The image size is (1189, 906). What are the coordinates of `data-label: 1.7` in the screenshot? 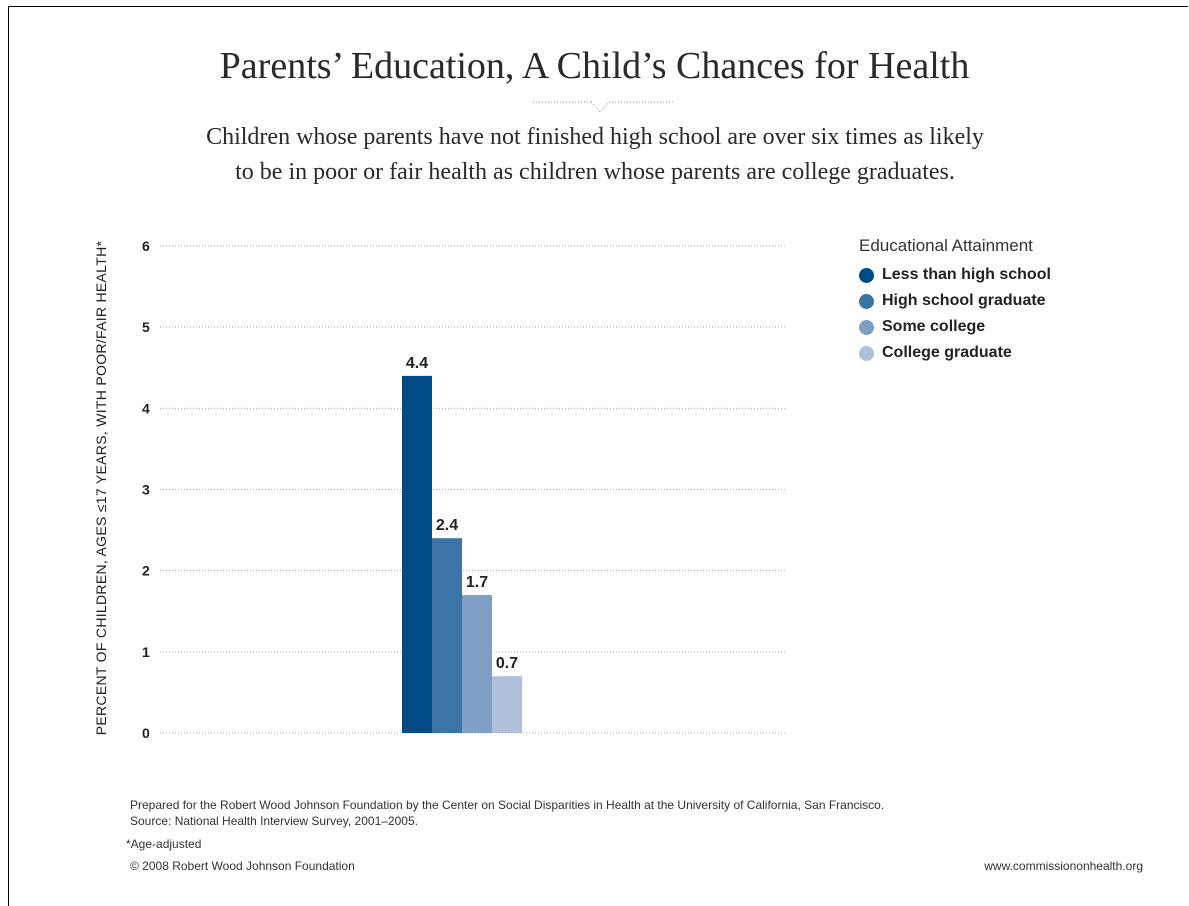 It's located at (477, 582).